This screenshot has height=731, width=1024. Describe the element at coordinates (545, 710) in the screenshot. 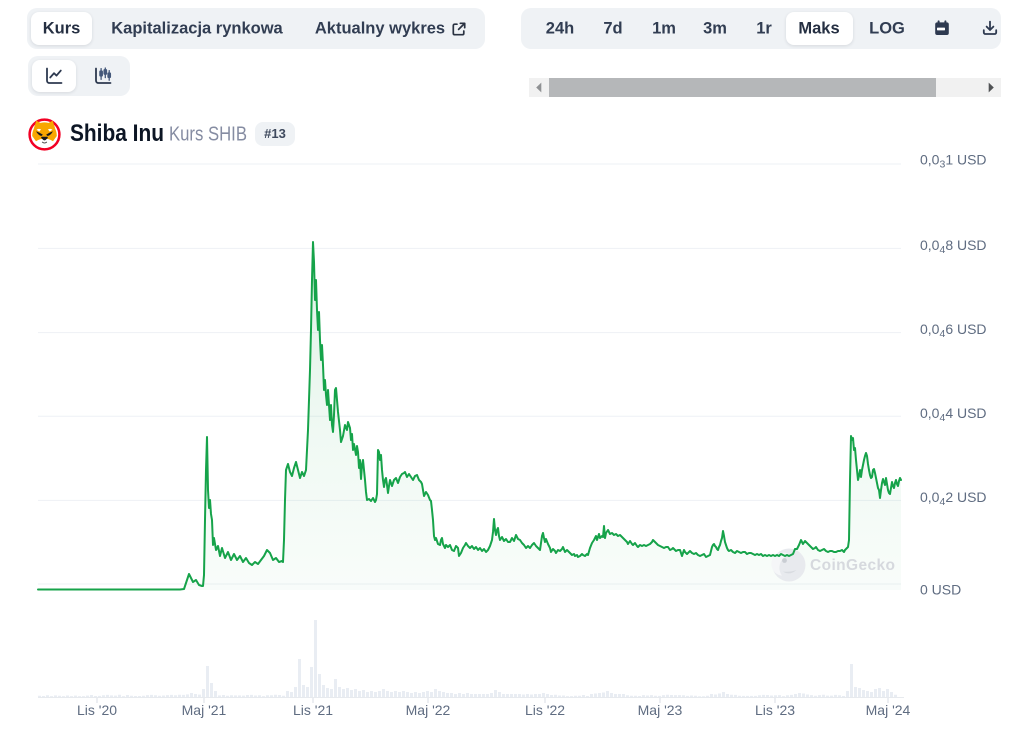

I see `svg-text: Lis '22` at that location.